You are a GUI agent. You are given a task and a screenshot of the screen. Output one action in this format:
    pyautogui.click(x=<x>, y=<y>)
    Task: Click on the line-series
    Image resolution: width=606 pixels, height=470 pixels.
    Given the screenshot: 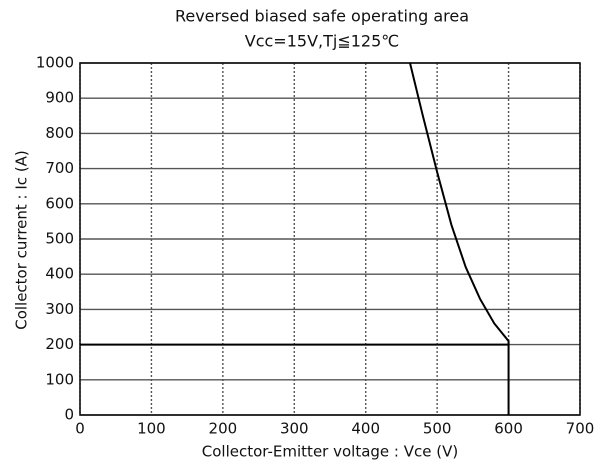 What is the action you would take?
    pyautogui.click(x=459, y=238)
    